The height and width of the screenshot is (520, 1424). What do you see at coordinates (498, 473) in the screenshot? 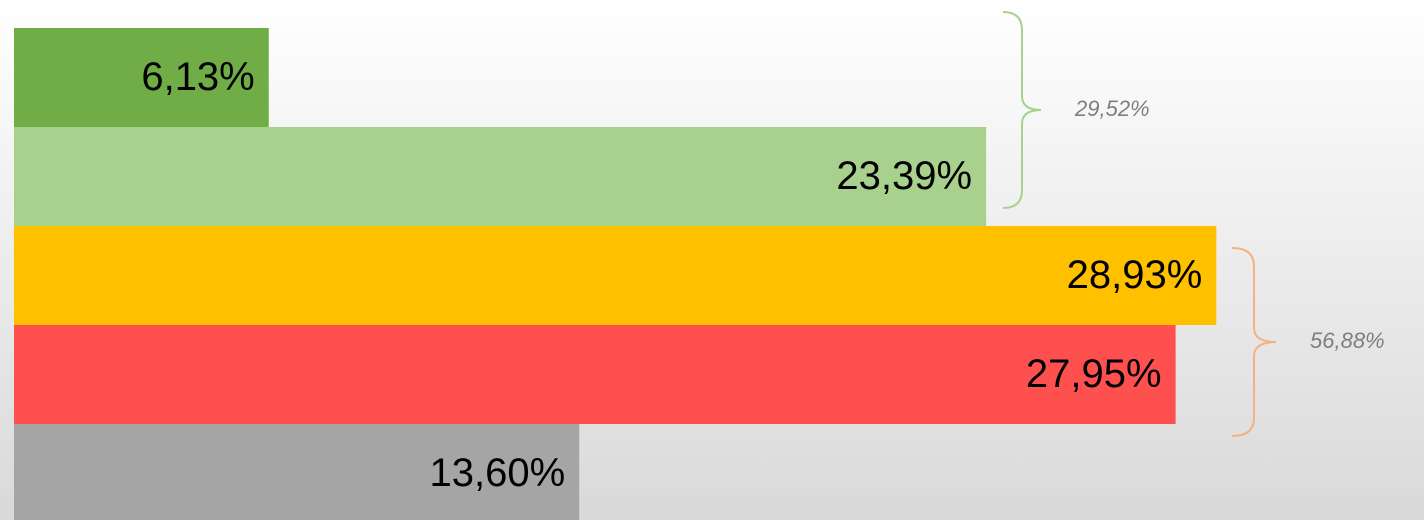
I see `value-label: 13,60%` at bounding box center [498, 473].